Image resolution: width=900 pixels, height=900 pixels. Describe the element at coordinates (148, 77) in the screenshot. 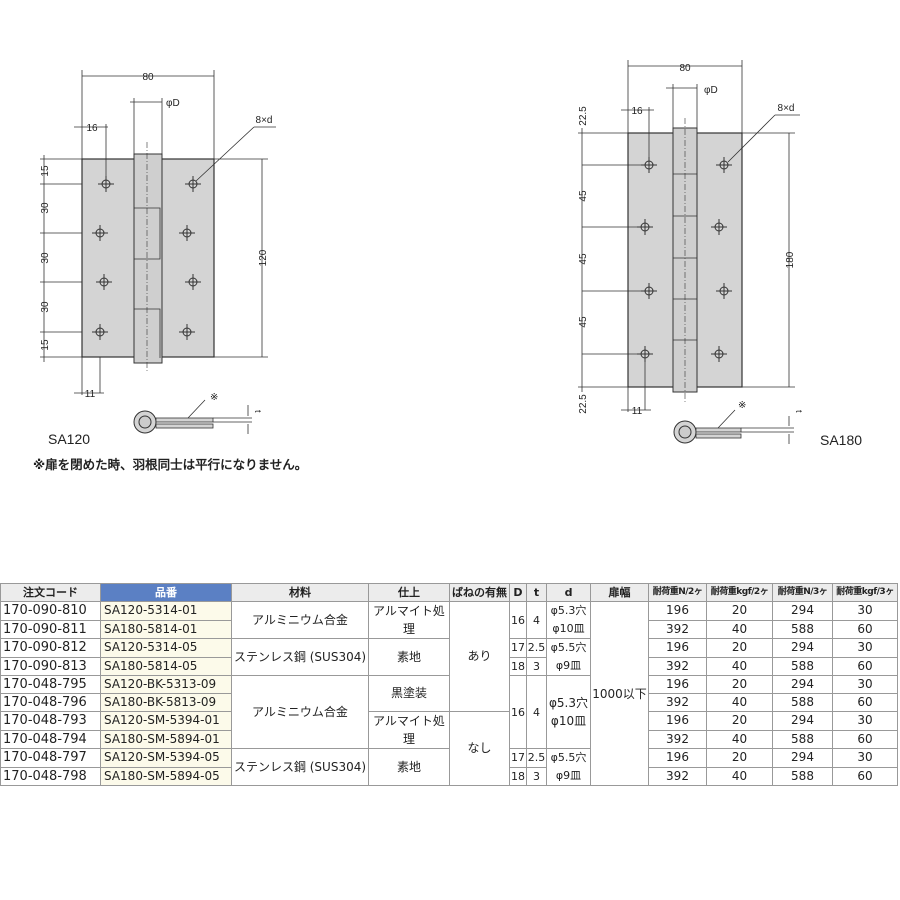

I see `dim-width: 80` at that location.